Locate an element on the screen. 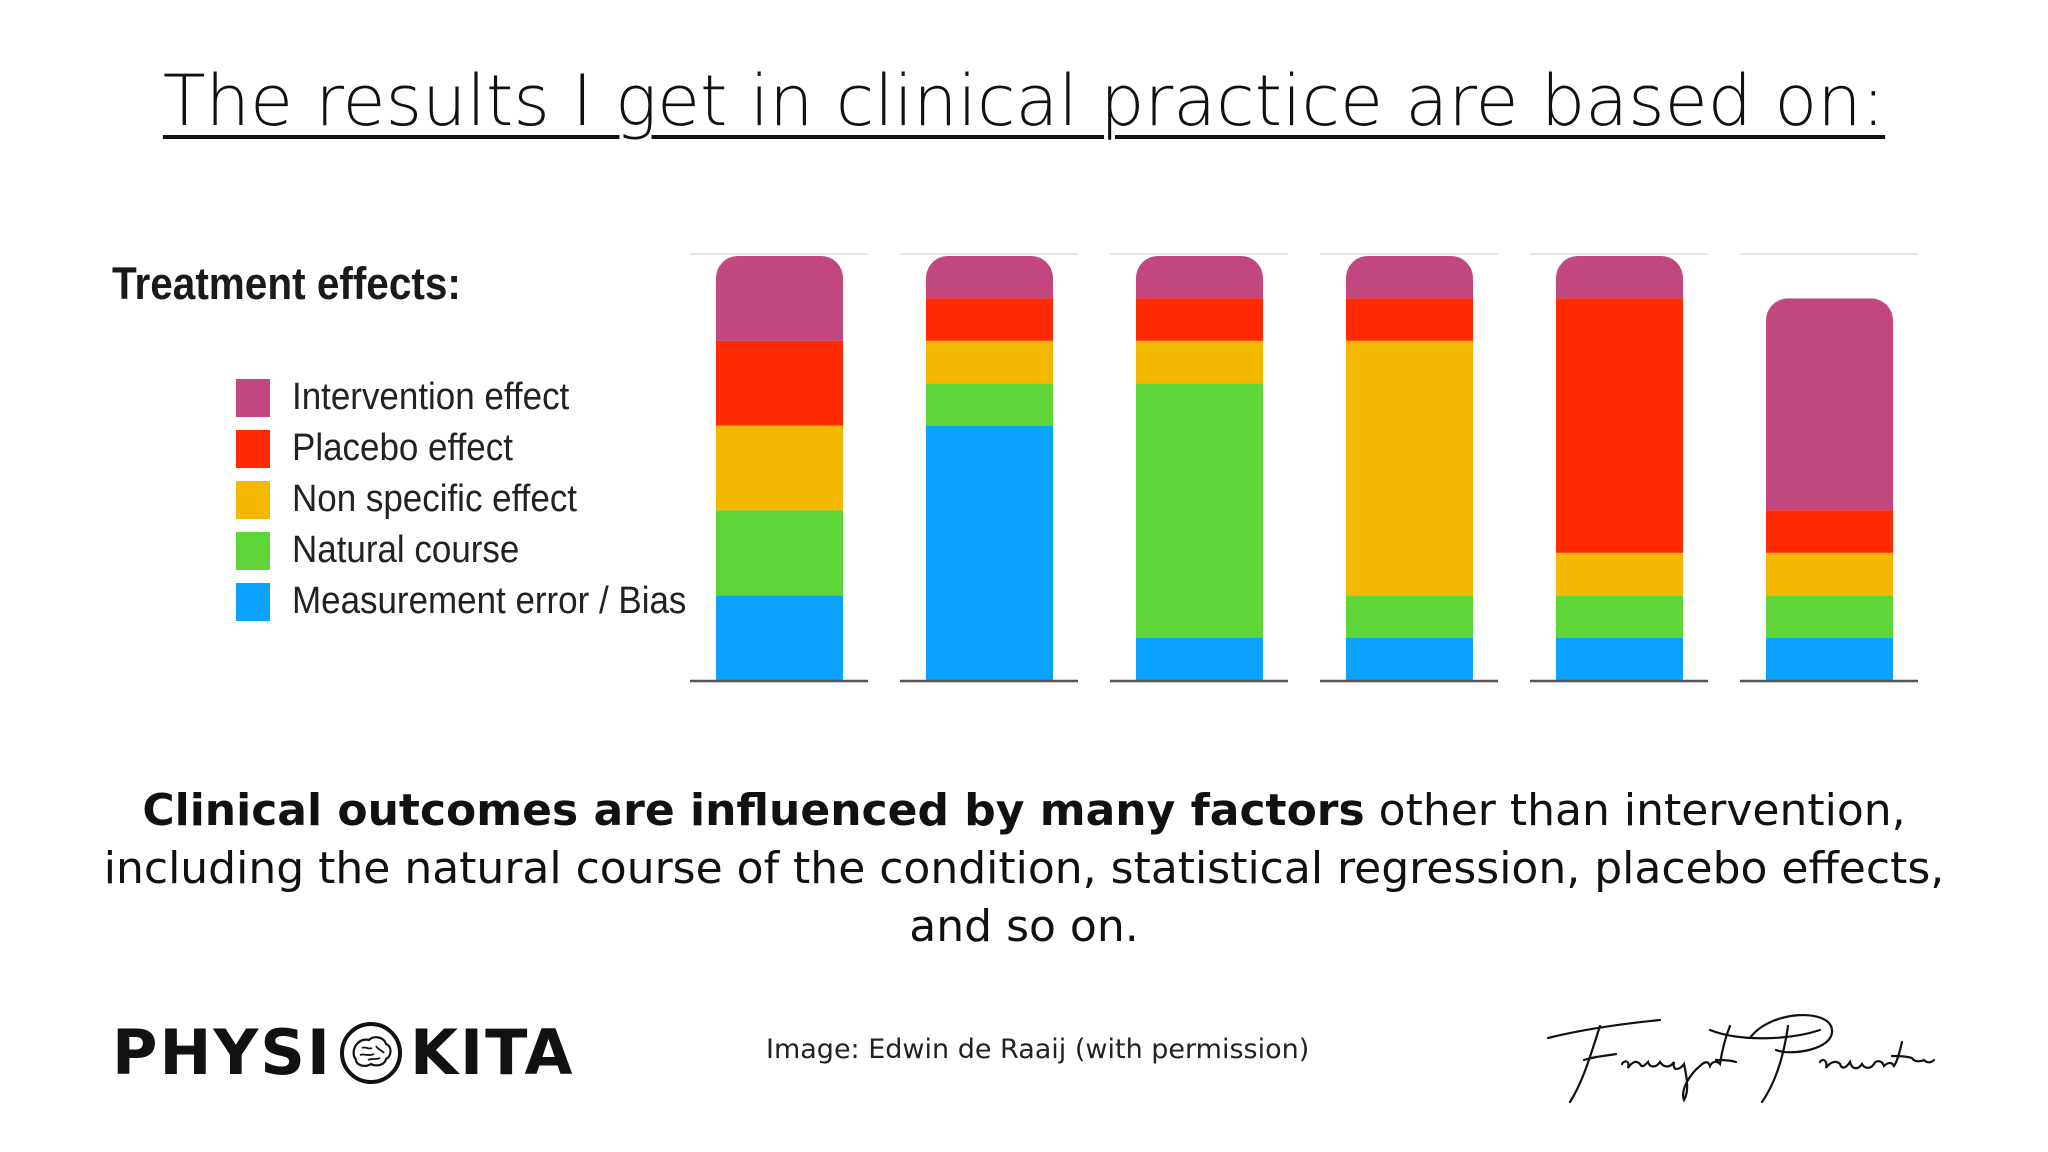 Image resolution: width=2048 pixels, height=1152 pixels. caption-line-3: and so on. is located at coordinates (1024, 926).